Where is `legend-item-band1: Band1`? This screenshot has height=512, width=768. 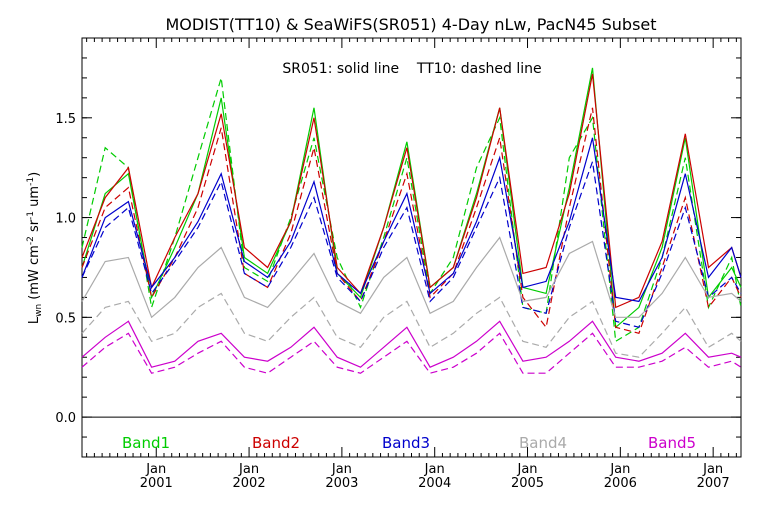
legend-item-band1: Band1 is located at coordinates (146, 443).